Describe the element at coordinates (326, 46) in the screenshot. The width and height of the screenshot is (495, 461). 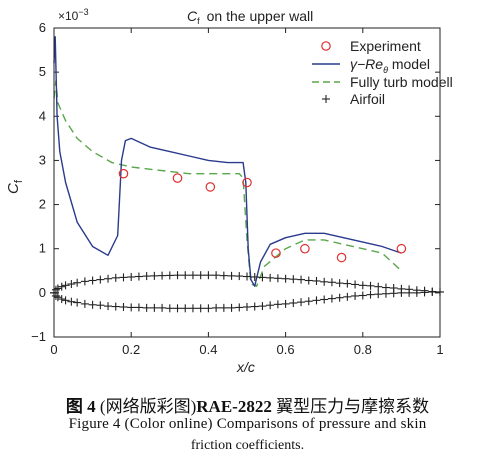
I see `legend-marker-experiment` at that location.